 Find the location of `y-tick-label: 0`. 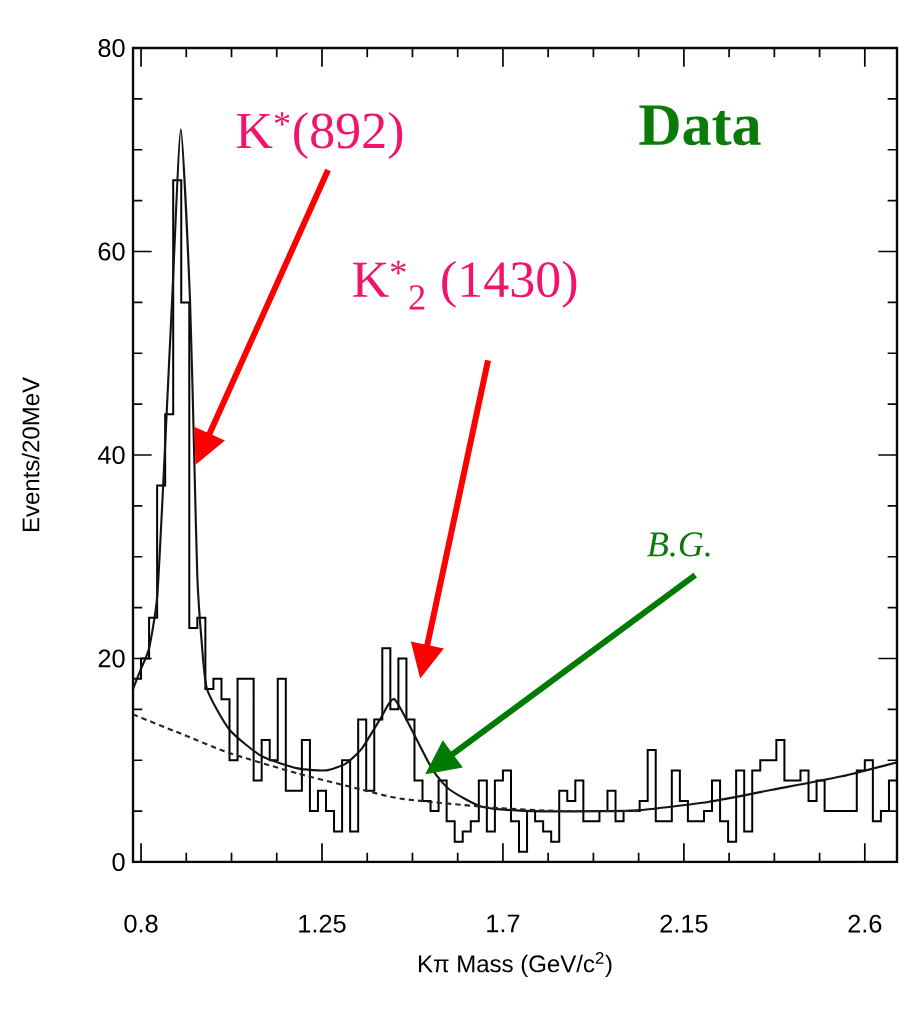

y-tick-label: 0 is located at coordinates (118, 862).